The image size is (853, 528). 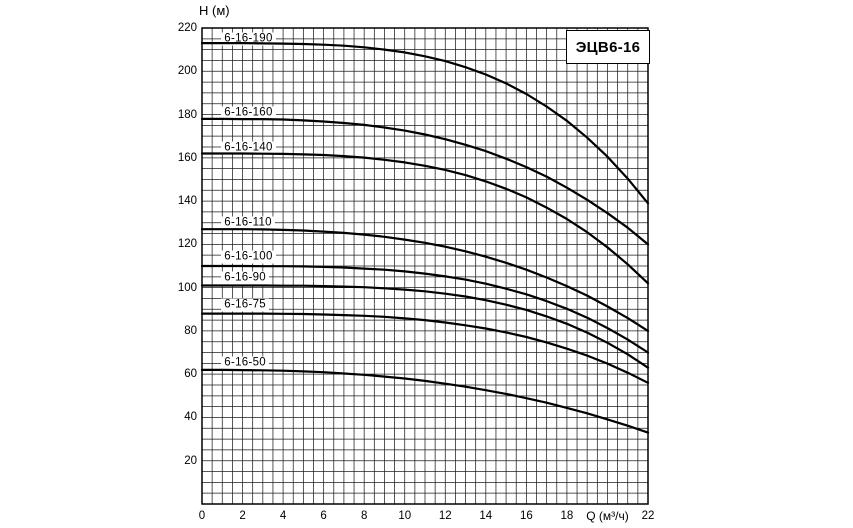 I want to click on x-tick-label: 16, so click(x=526, y=516).